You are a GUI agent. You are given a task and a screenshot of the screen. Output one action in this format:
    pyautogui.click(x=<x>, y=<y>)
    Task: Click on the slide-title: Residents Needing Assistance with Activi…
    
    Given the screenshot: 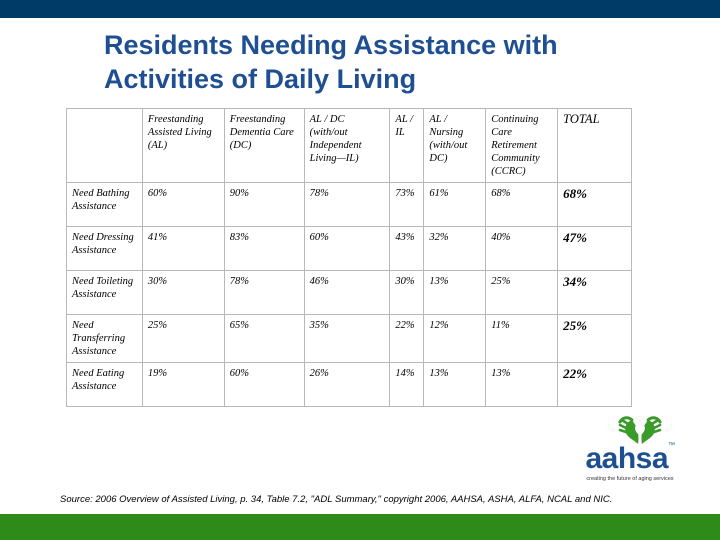 What is the action you would take?
    pyautogui.click(x=331, y=62)
    